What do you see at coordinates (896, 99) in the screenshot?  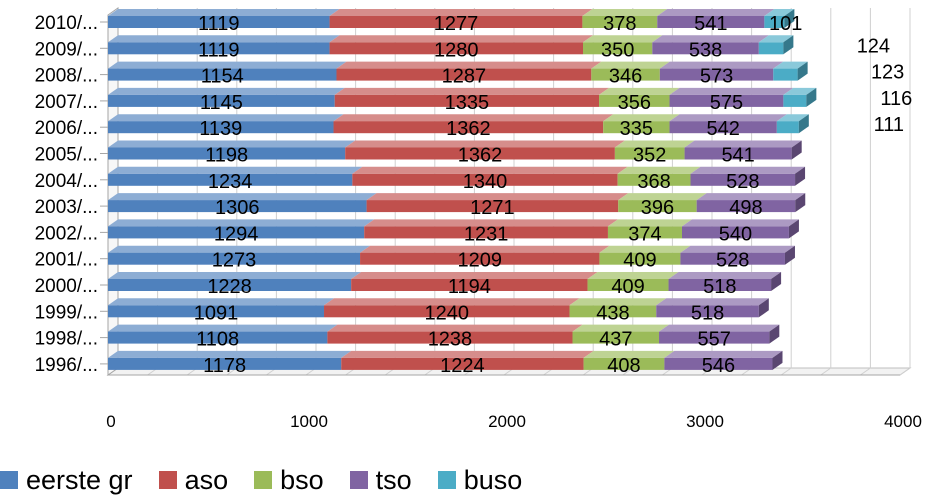 I see `data-label: 116` at bounding box center [896, 99].